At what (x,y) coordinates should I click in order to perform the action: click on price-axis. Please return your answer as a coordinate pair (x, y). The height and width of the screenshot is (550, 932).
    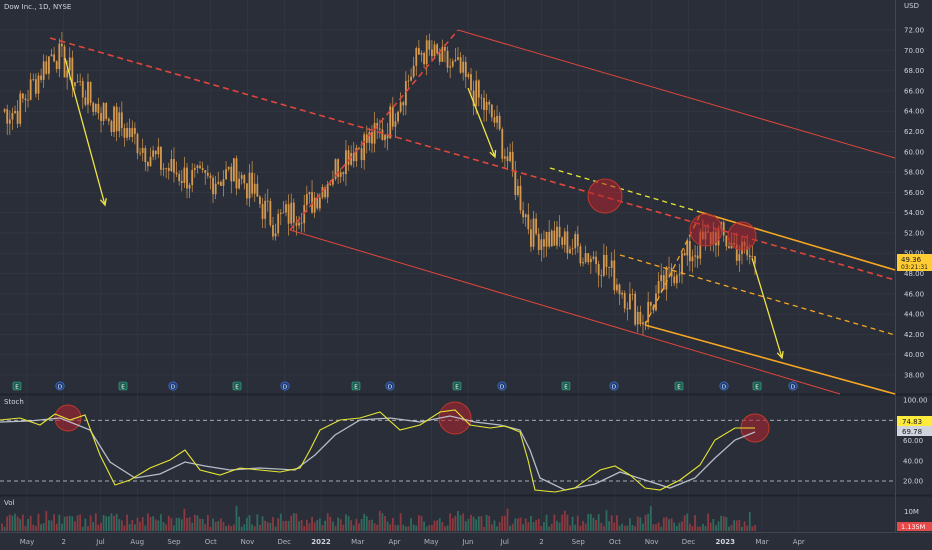
    Looking at the image, I should click on (913, 275).